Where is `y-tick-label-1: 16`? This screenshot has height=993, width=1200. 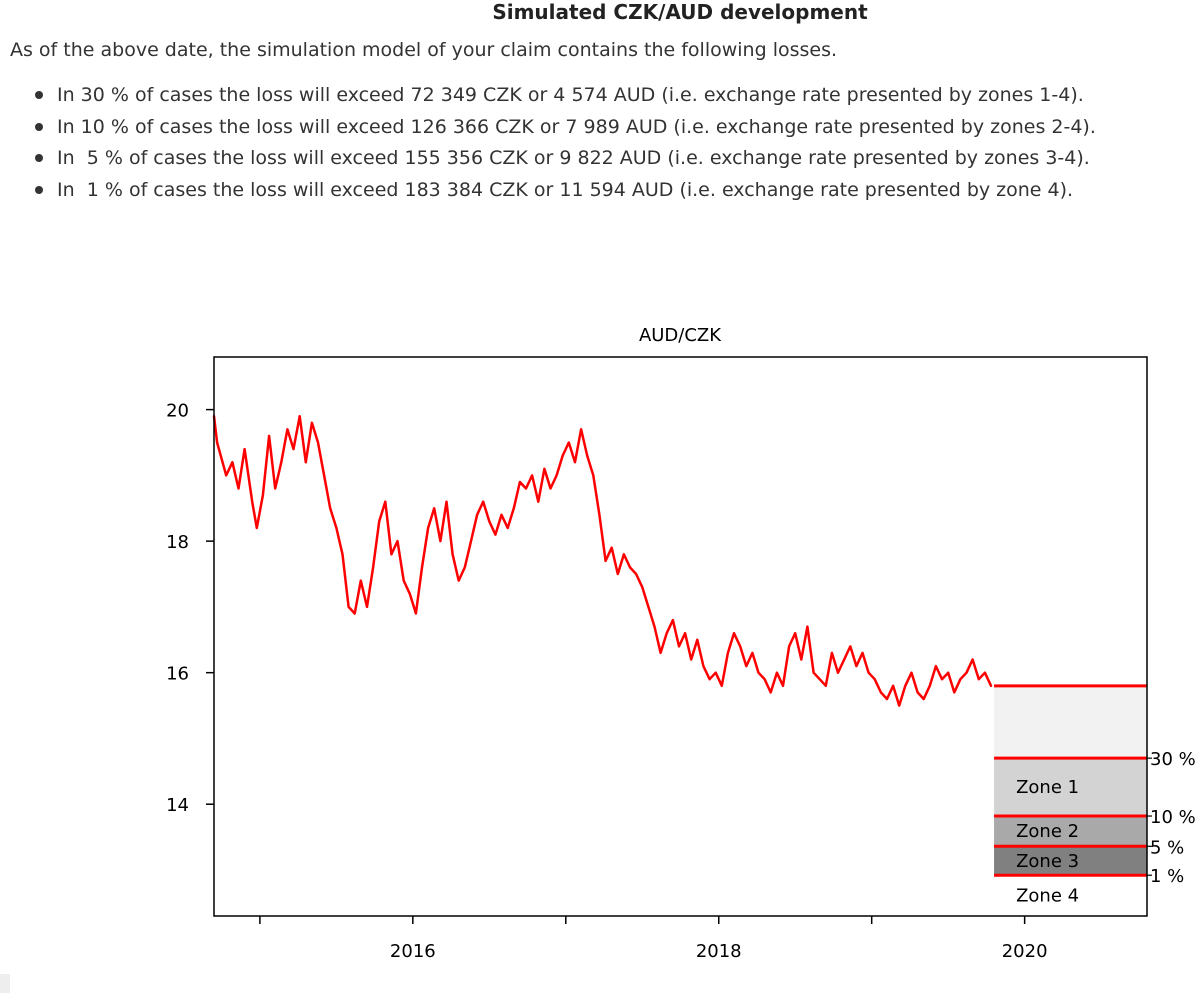 y-tick-label-1: 16 is located at coordinates (177, 674).